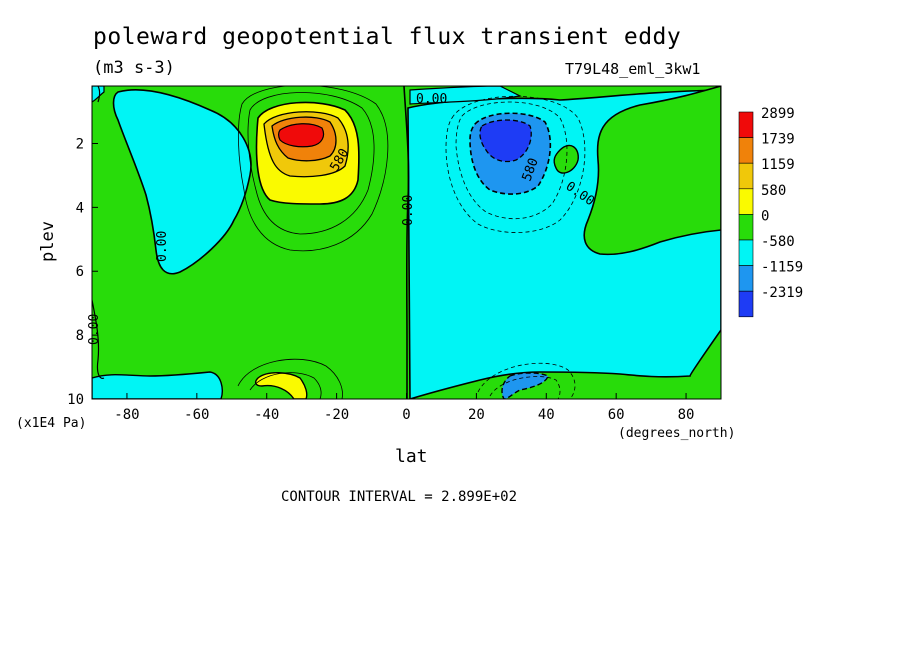 The image size is (904, 654). Describe the element at coordinates (266, 415) in the screenshot. I see `x-tick-label: -40` at that location.